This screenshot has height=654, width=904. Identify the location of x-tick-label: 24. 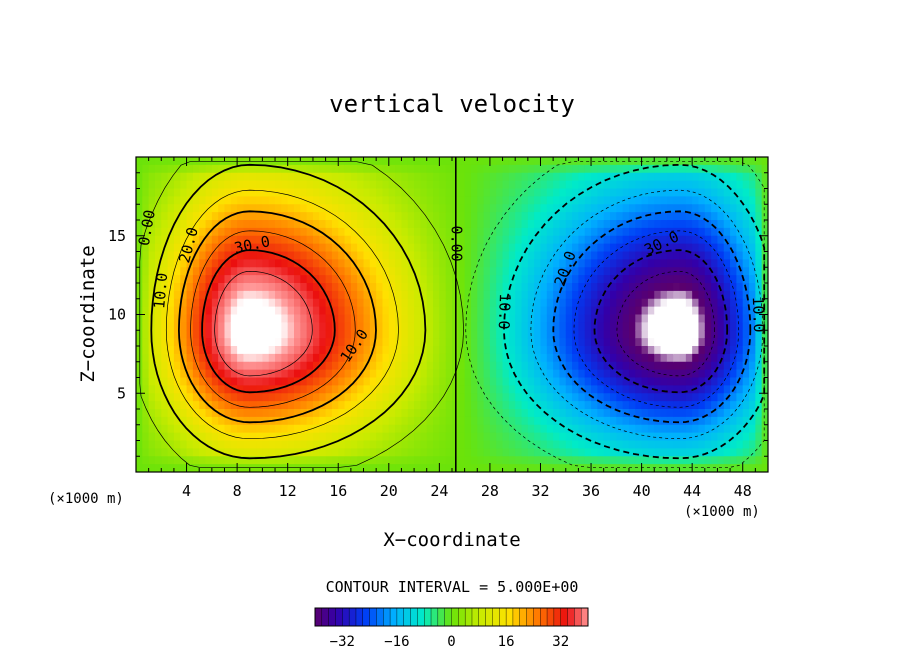
(439, 491).